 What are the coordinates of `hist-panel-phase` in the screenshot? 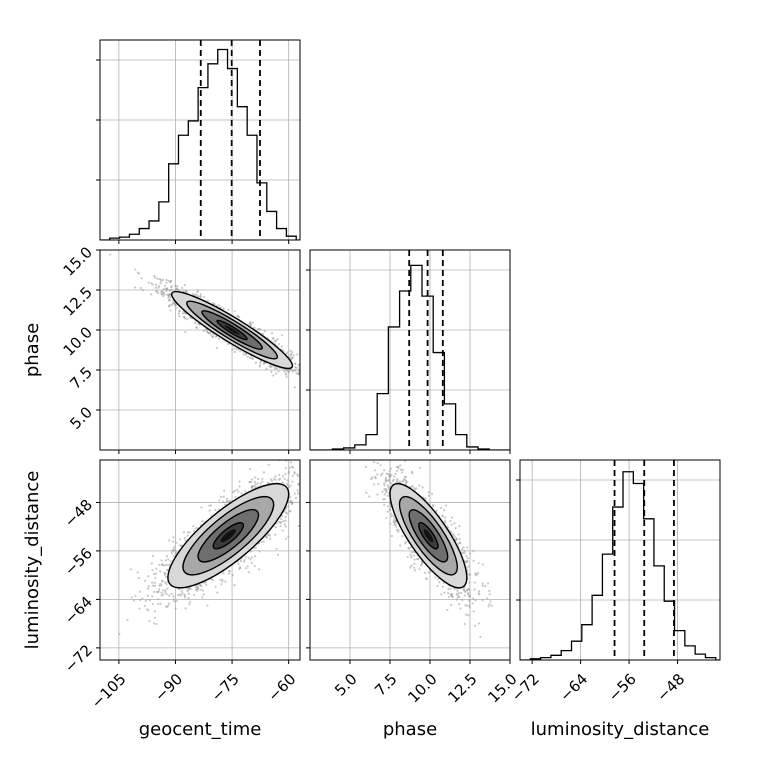 It's located at (408, 351).